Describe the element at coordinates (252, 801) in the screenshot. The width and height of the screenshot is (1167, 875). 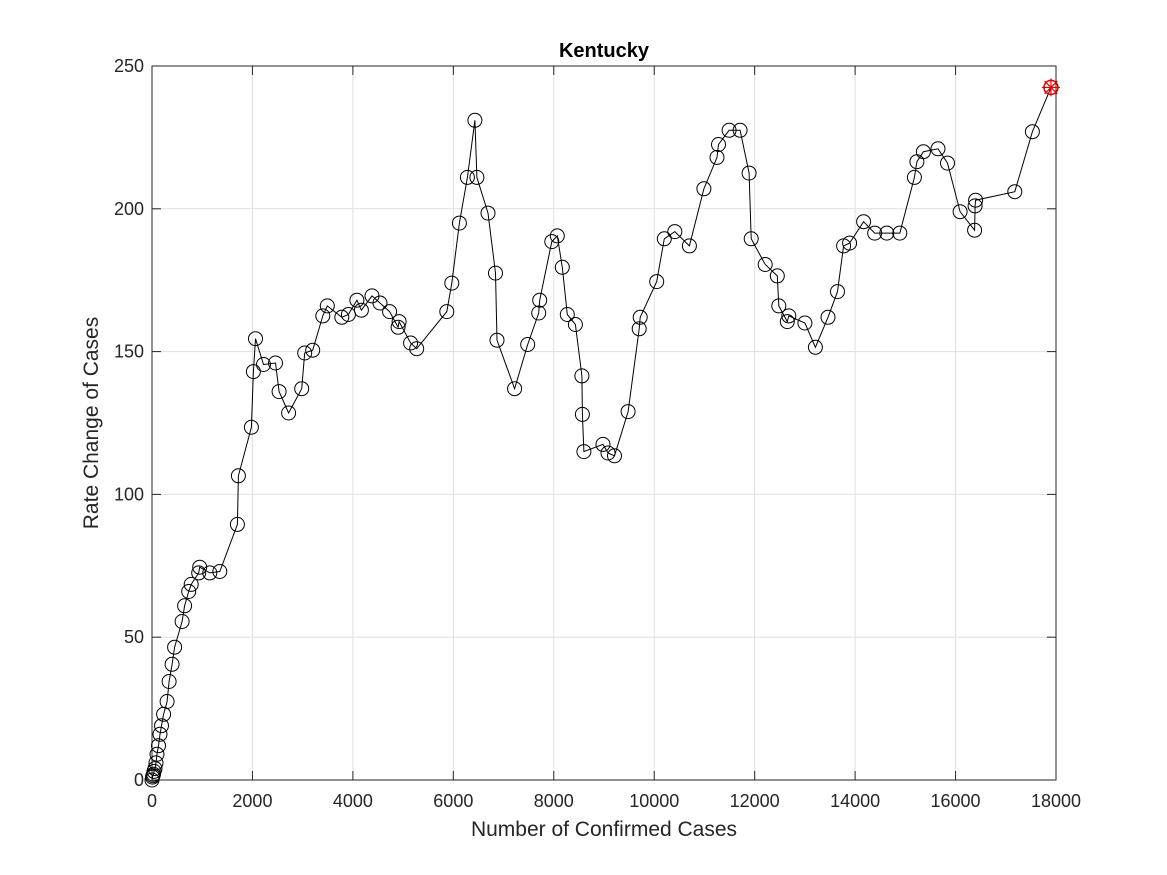
I see `x-tick-label: 2000` at that location.